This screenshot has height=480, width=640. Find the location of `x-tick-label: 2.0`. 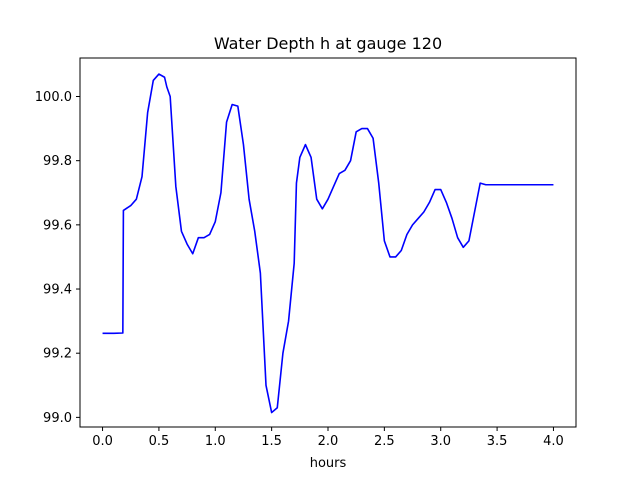

x-tick-label: 2.0 is located at coordinates (328, 441).